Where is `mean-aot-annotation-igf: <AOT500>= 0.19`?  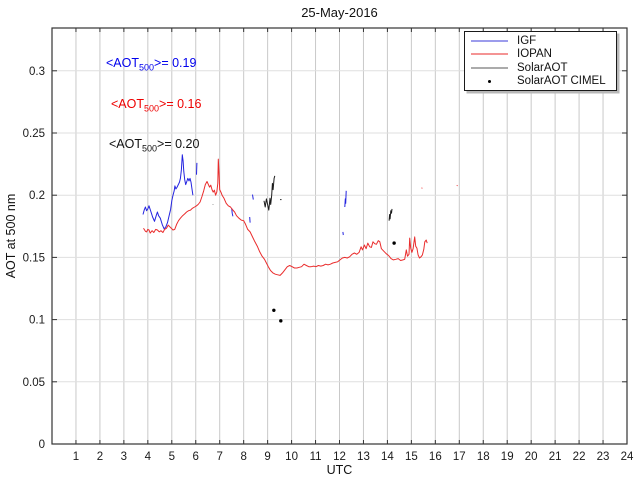 mean-aot-annotation-igf: <AOT500>= 0.19 is located at coordinates (151, 64).